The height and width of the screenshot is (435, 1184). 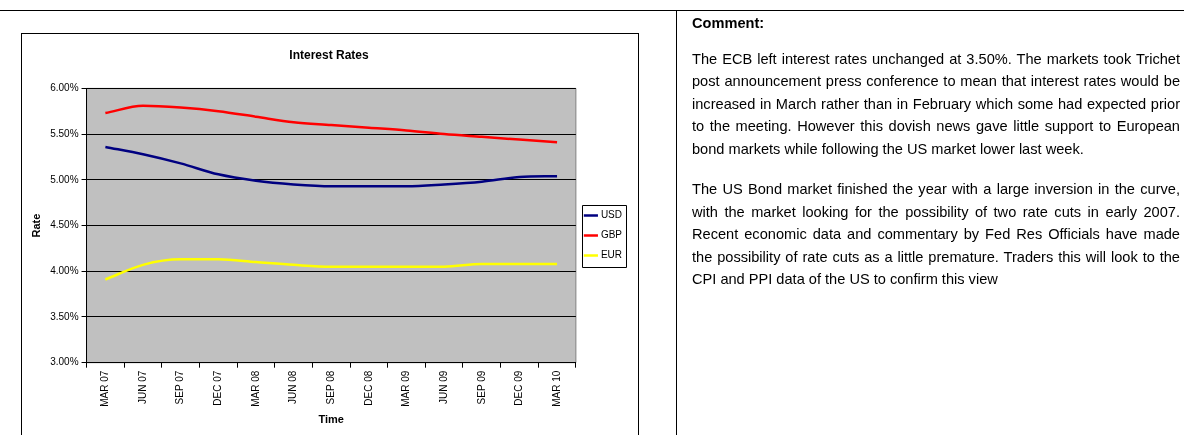 I want to click on x-tick-label: MAR 09, so click(x=406, y=388).